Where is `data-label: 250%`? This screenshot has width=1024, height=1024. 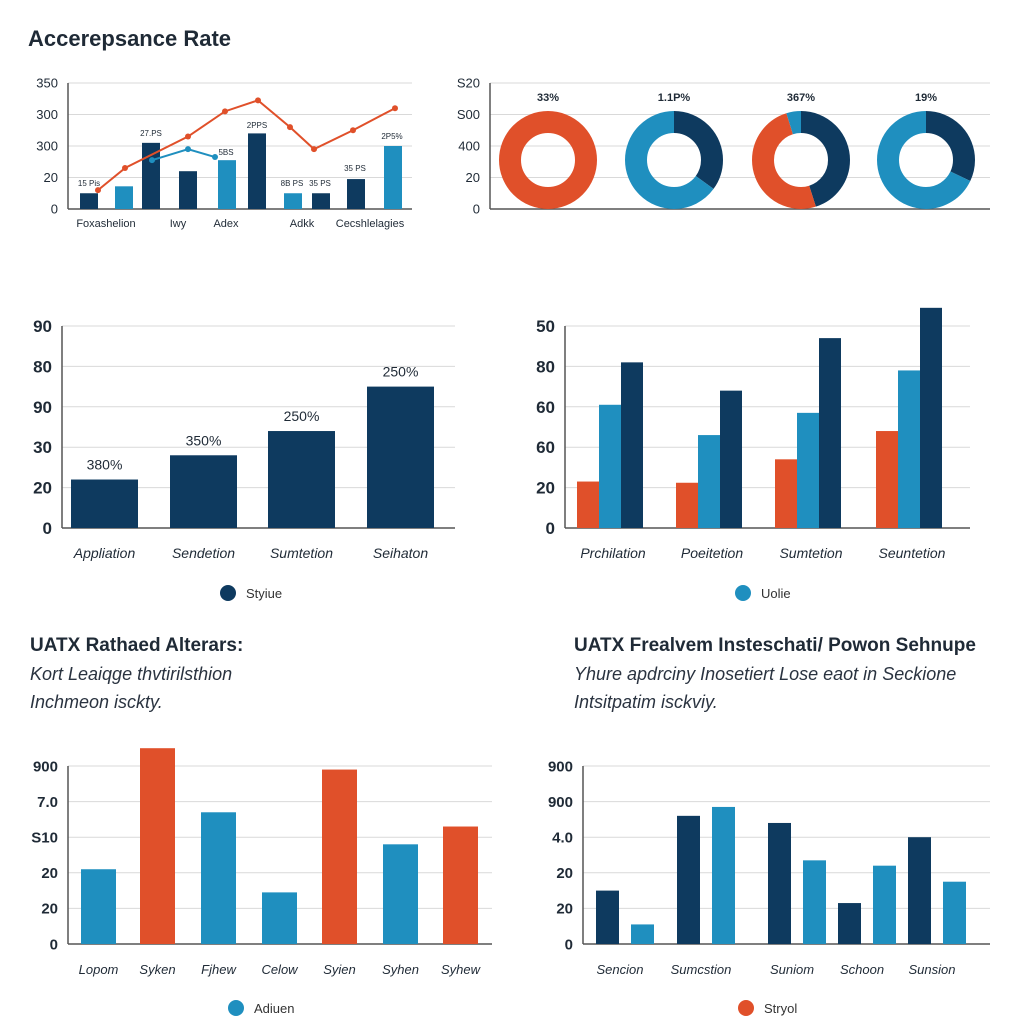 data-label: 250% is located at coordinates (302, 416).